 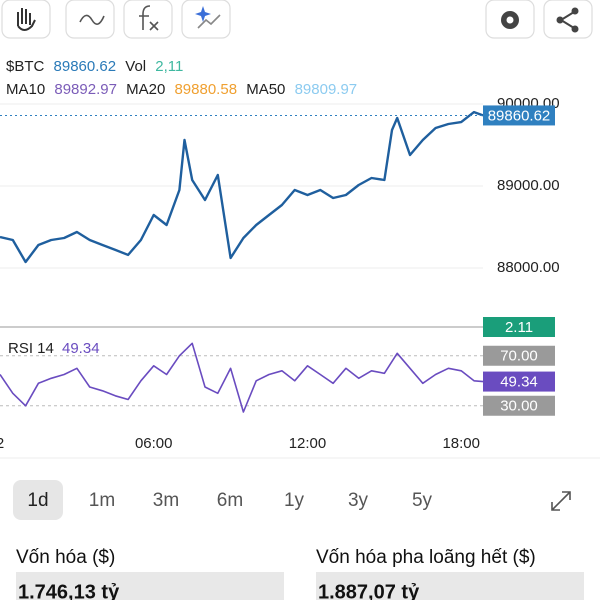 I want to click on y-tick-label: 88000.00, so click(x=528, y=267).